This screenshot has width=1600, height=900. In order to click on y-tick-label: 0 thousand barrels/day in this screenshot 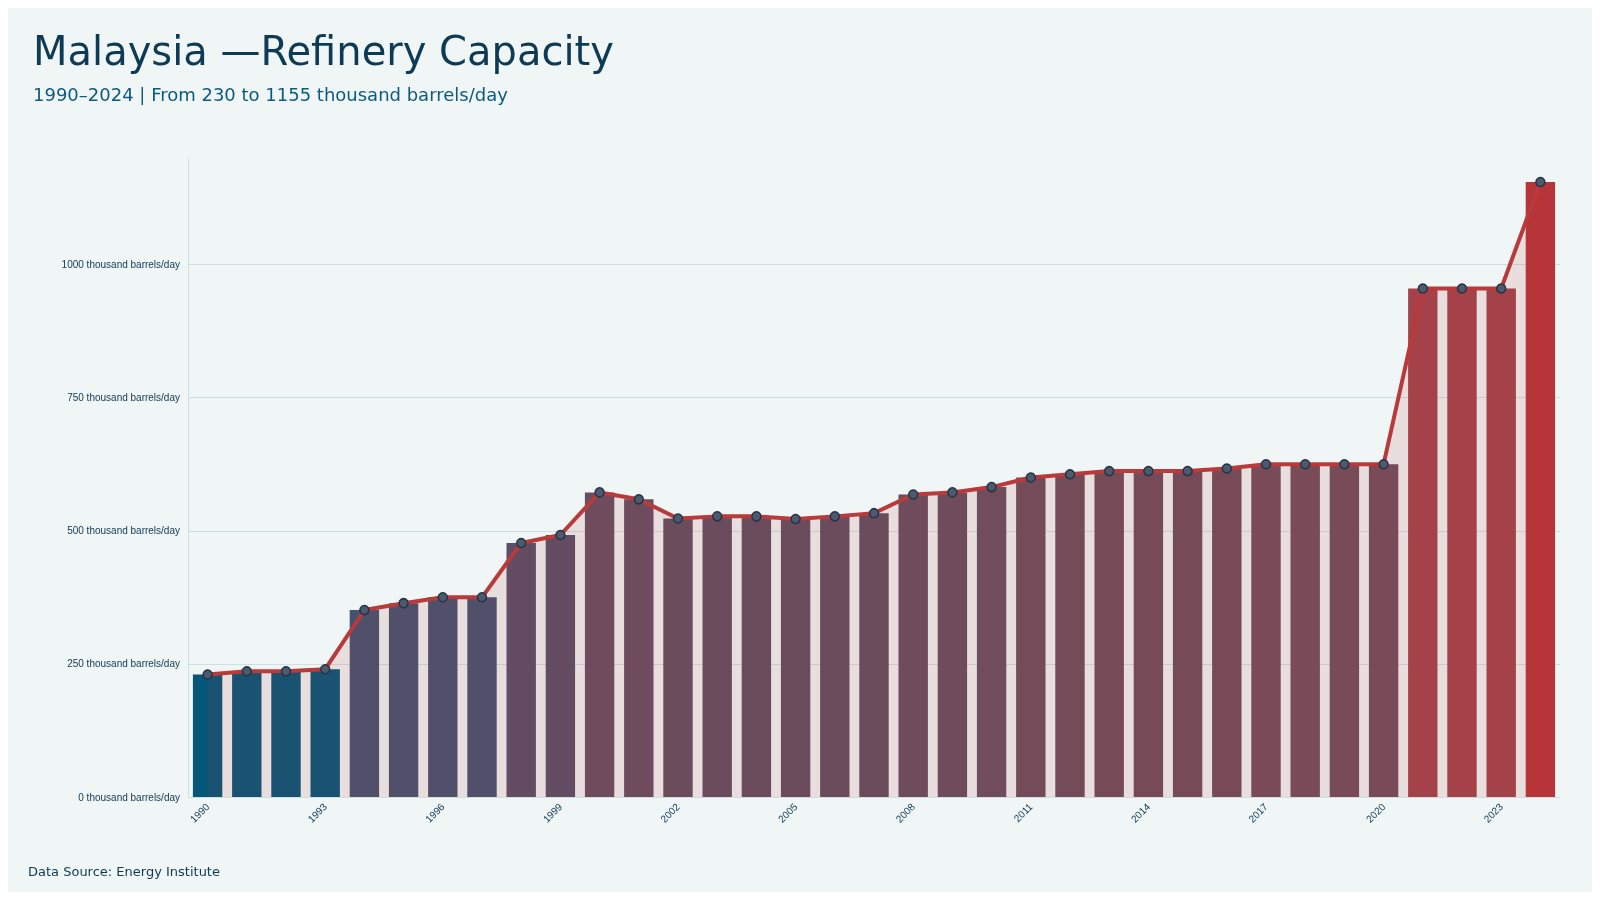, I will do `click(129, 797)`.